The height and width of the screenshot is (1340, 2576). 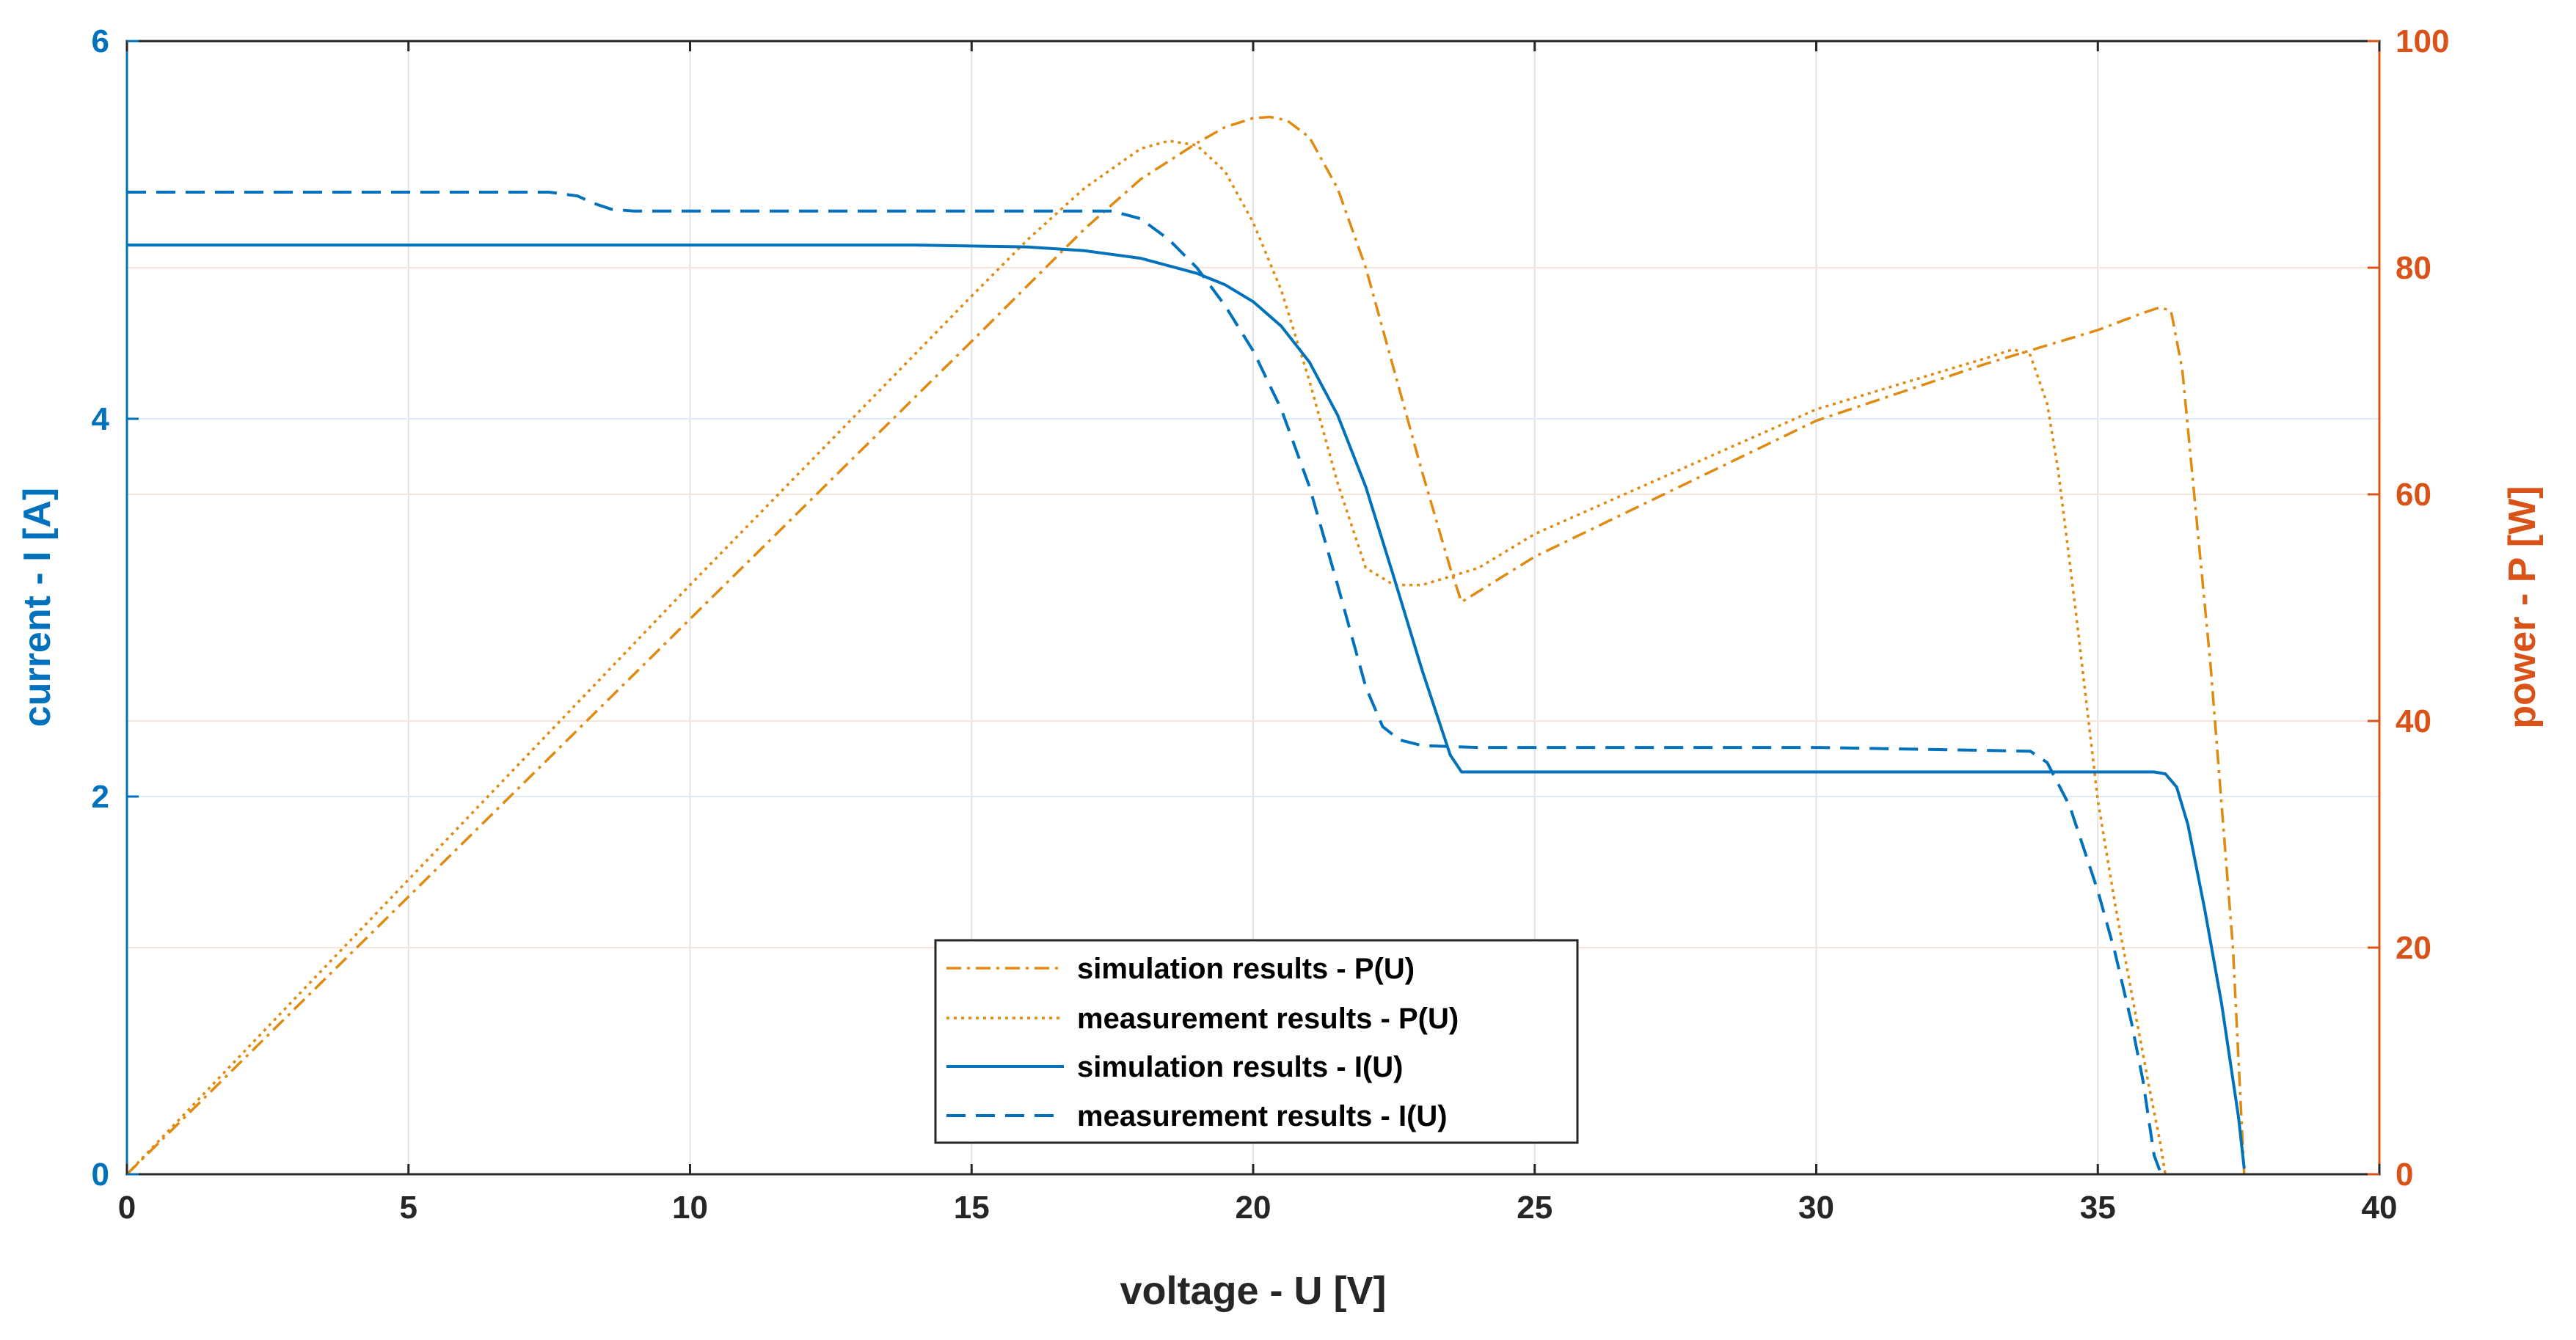 I want to click on x-tick-label: 20, so click(x=1254, y=1208).